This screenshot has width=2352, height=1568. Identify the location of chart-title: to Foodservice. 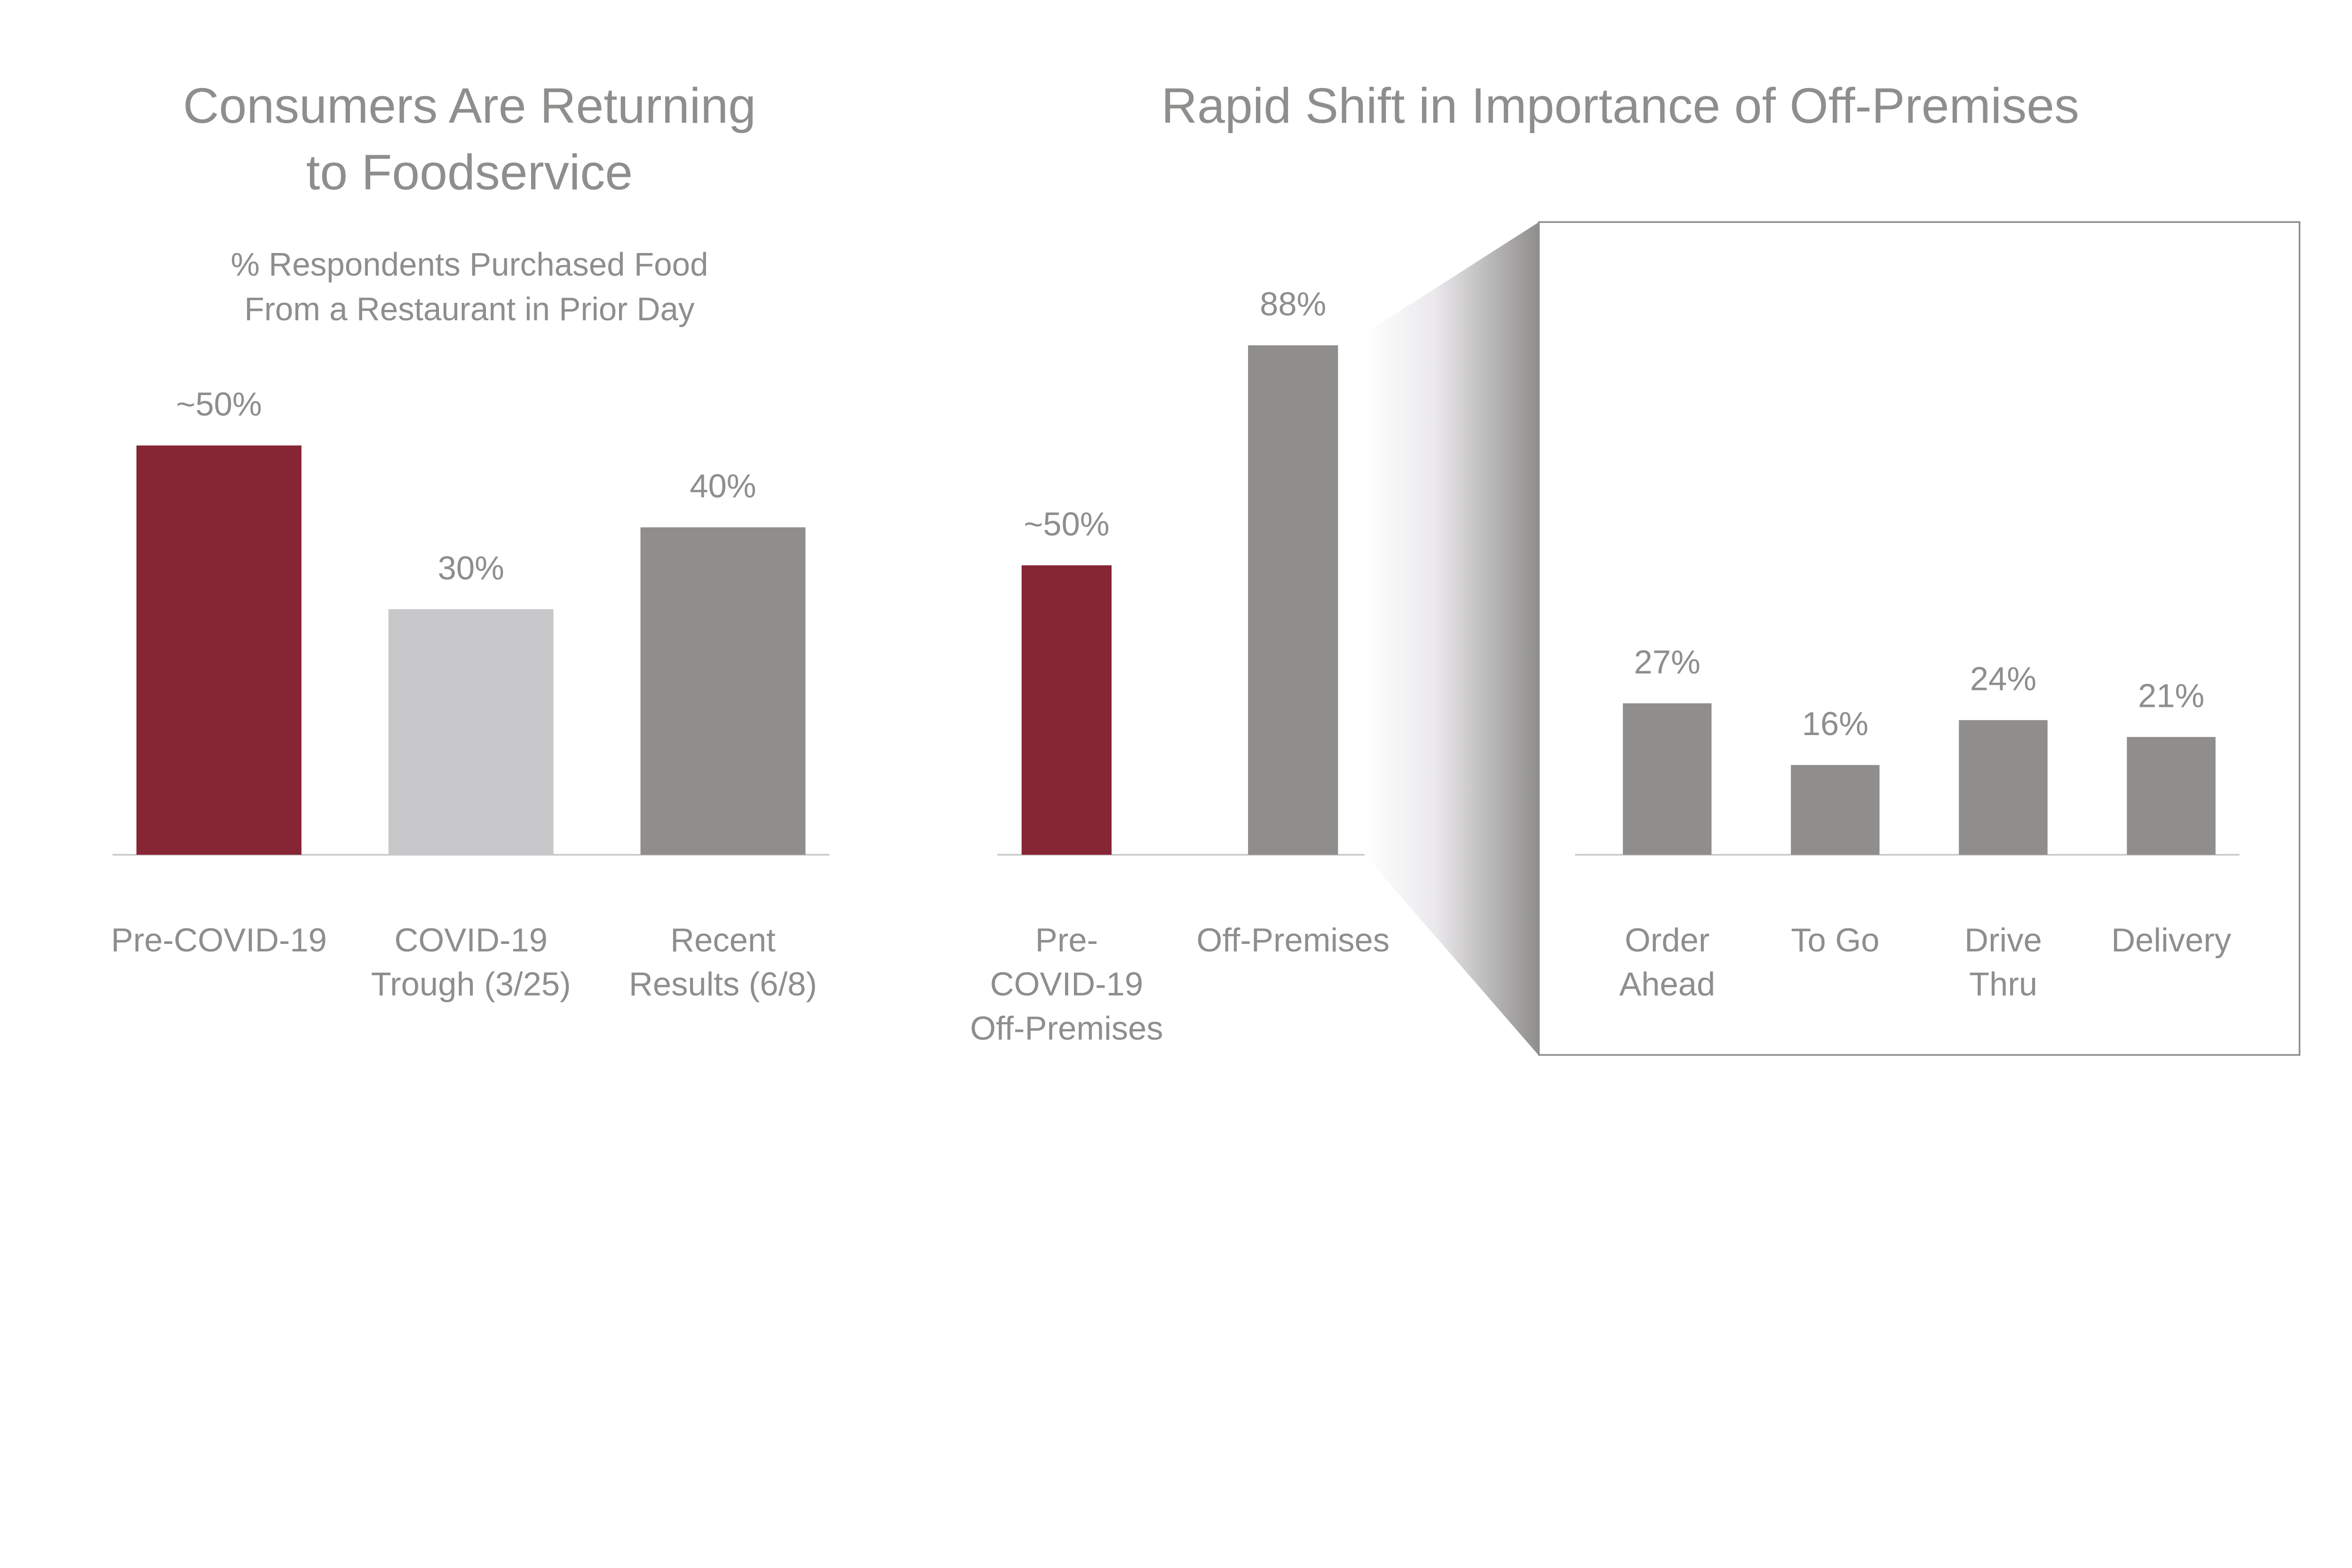
(469, 172).